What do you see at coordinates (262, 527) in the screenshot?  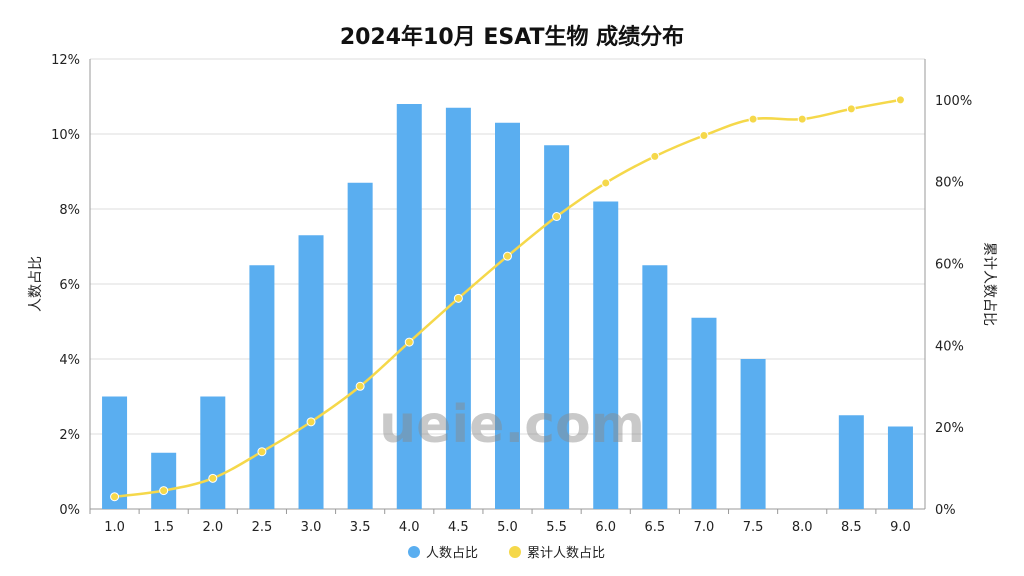 I see `x-tick: 2.5` at bounding box center [262, 527].